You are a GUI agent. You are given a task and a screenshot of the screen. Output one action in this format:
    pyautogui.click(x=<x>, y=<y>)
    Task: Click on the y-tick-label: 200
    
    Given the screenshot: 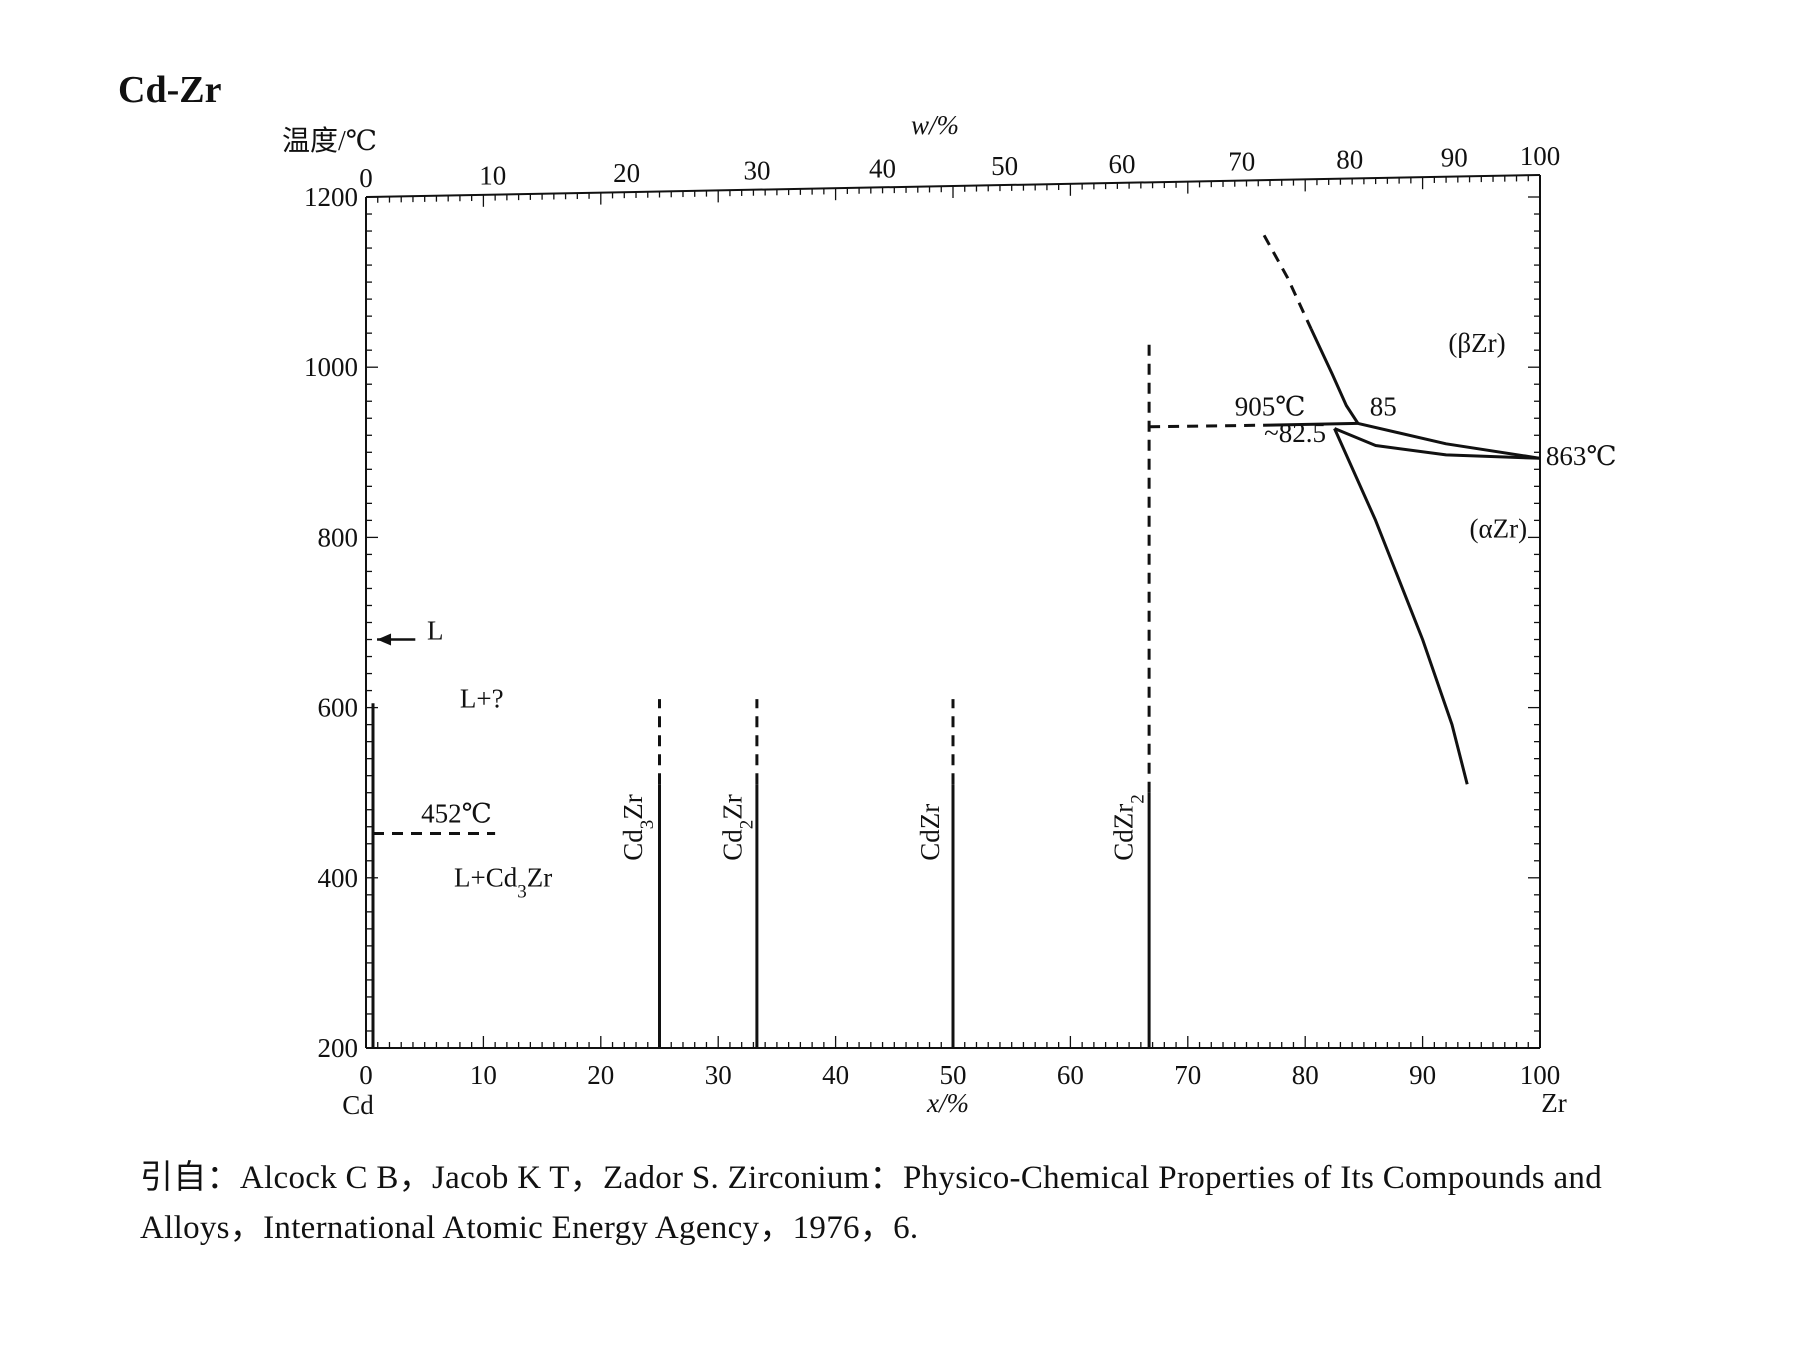 What is the action you would take?
    pyautogui.click(x=338, y=1048)
    